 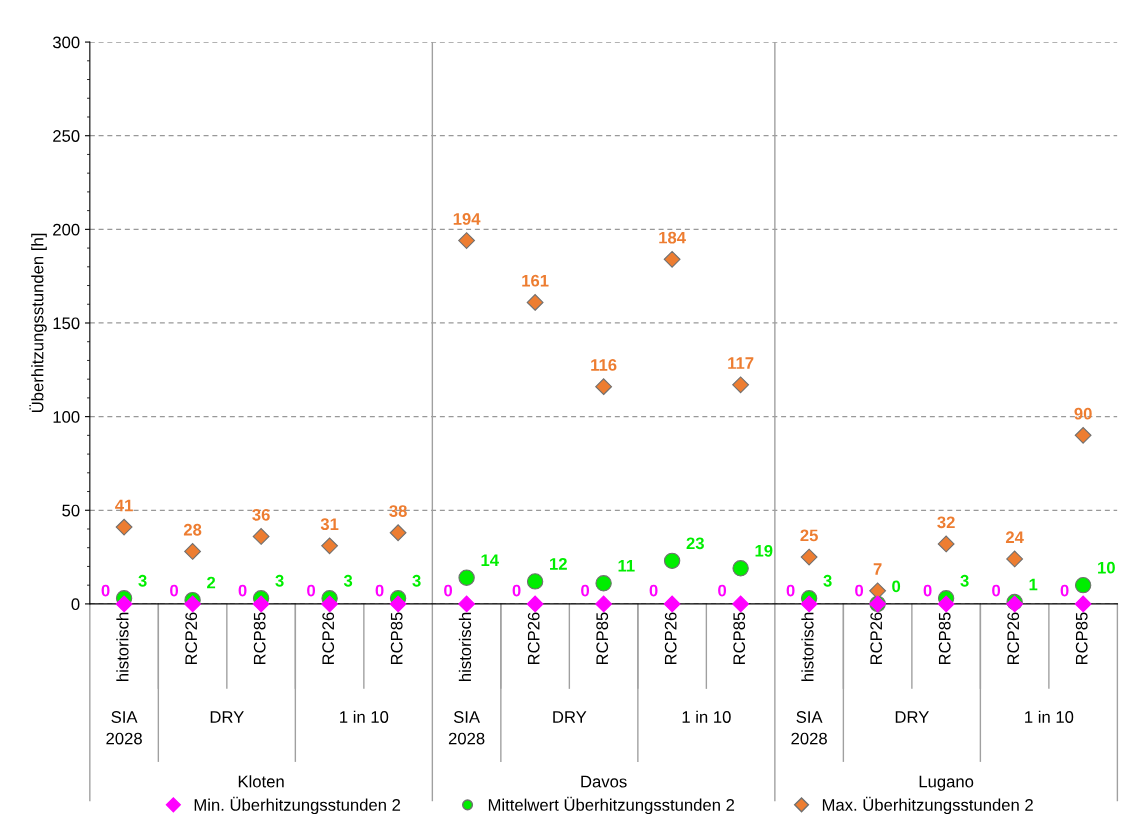 What do you see at coordinates (626, 566) in the screenshot?
I see `data-label: 11` at bounding box center [626, 566].